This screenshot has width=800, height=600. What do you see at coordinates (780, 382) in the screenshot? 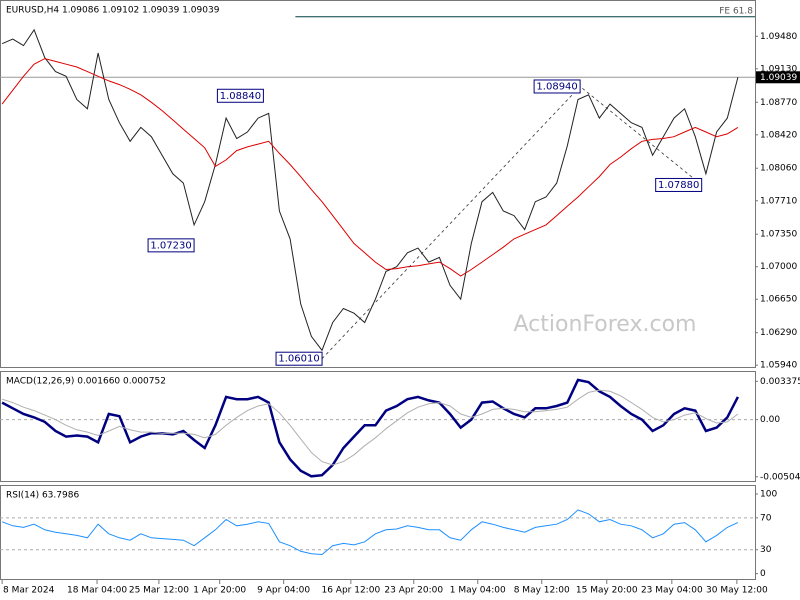
I see `y-tick-label: 0.003375` at bounding box center [780, 382].